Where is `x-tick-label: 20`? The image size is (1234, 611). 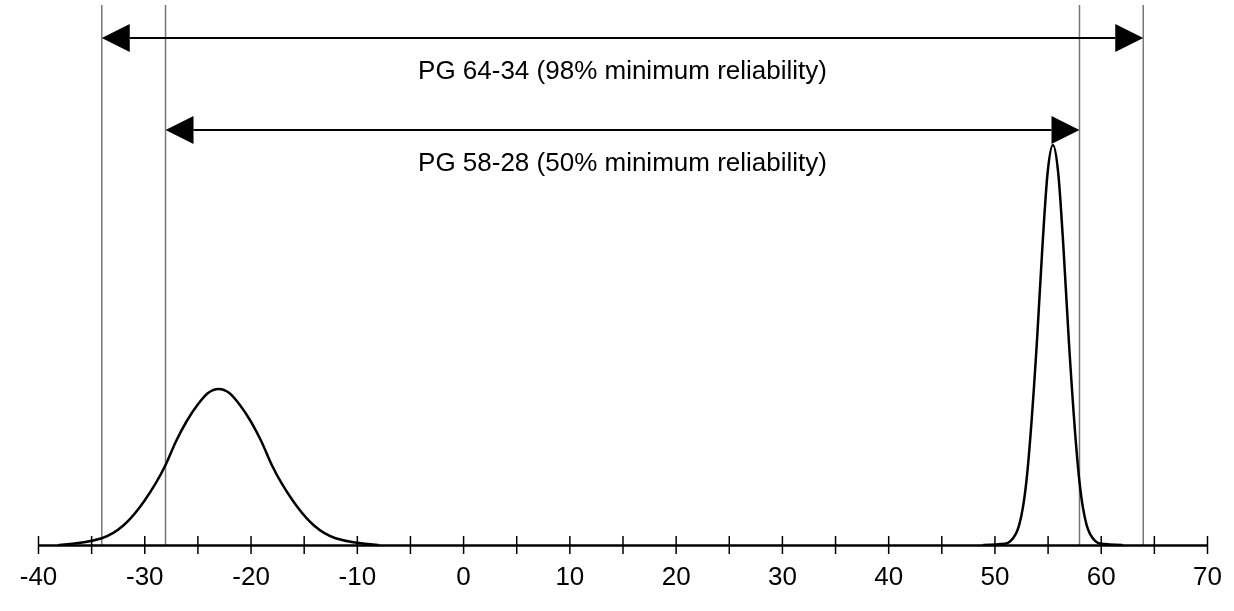
x-tick-label: 20 is located at coordinates (676, 576).